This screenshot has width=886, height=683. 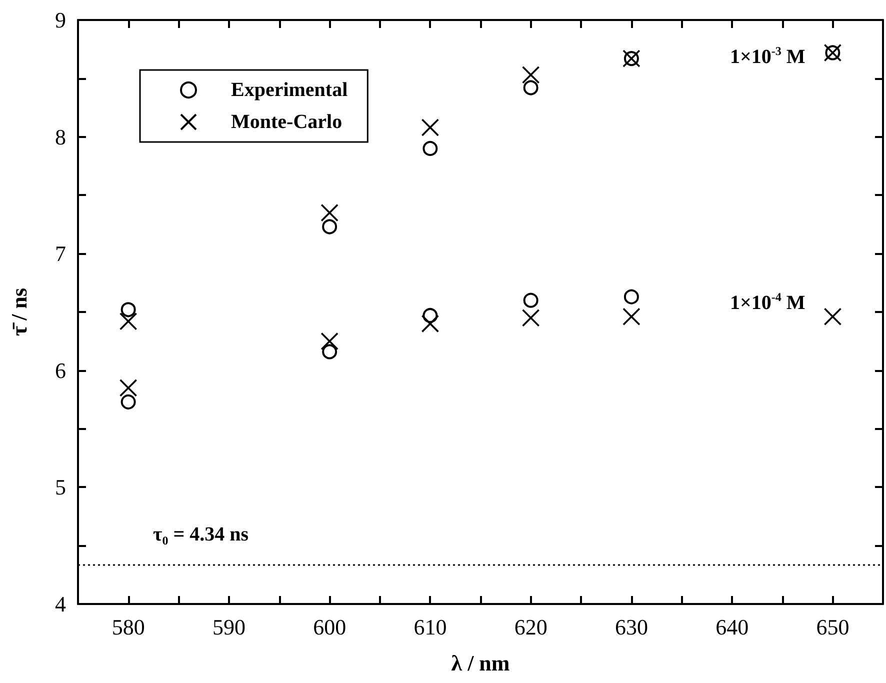 What do you see at coordinates (60, 253) in the screenshot?
I see `y-tick-label: 7` at bounding box center [60, 253].